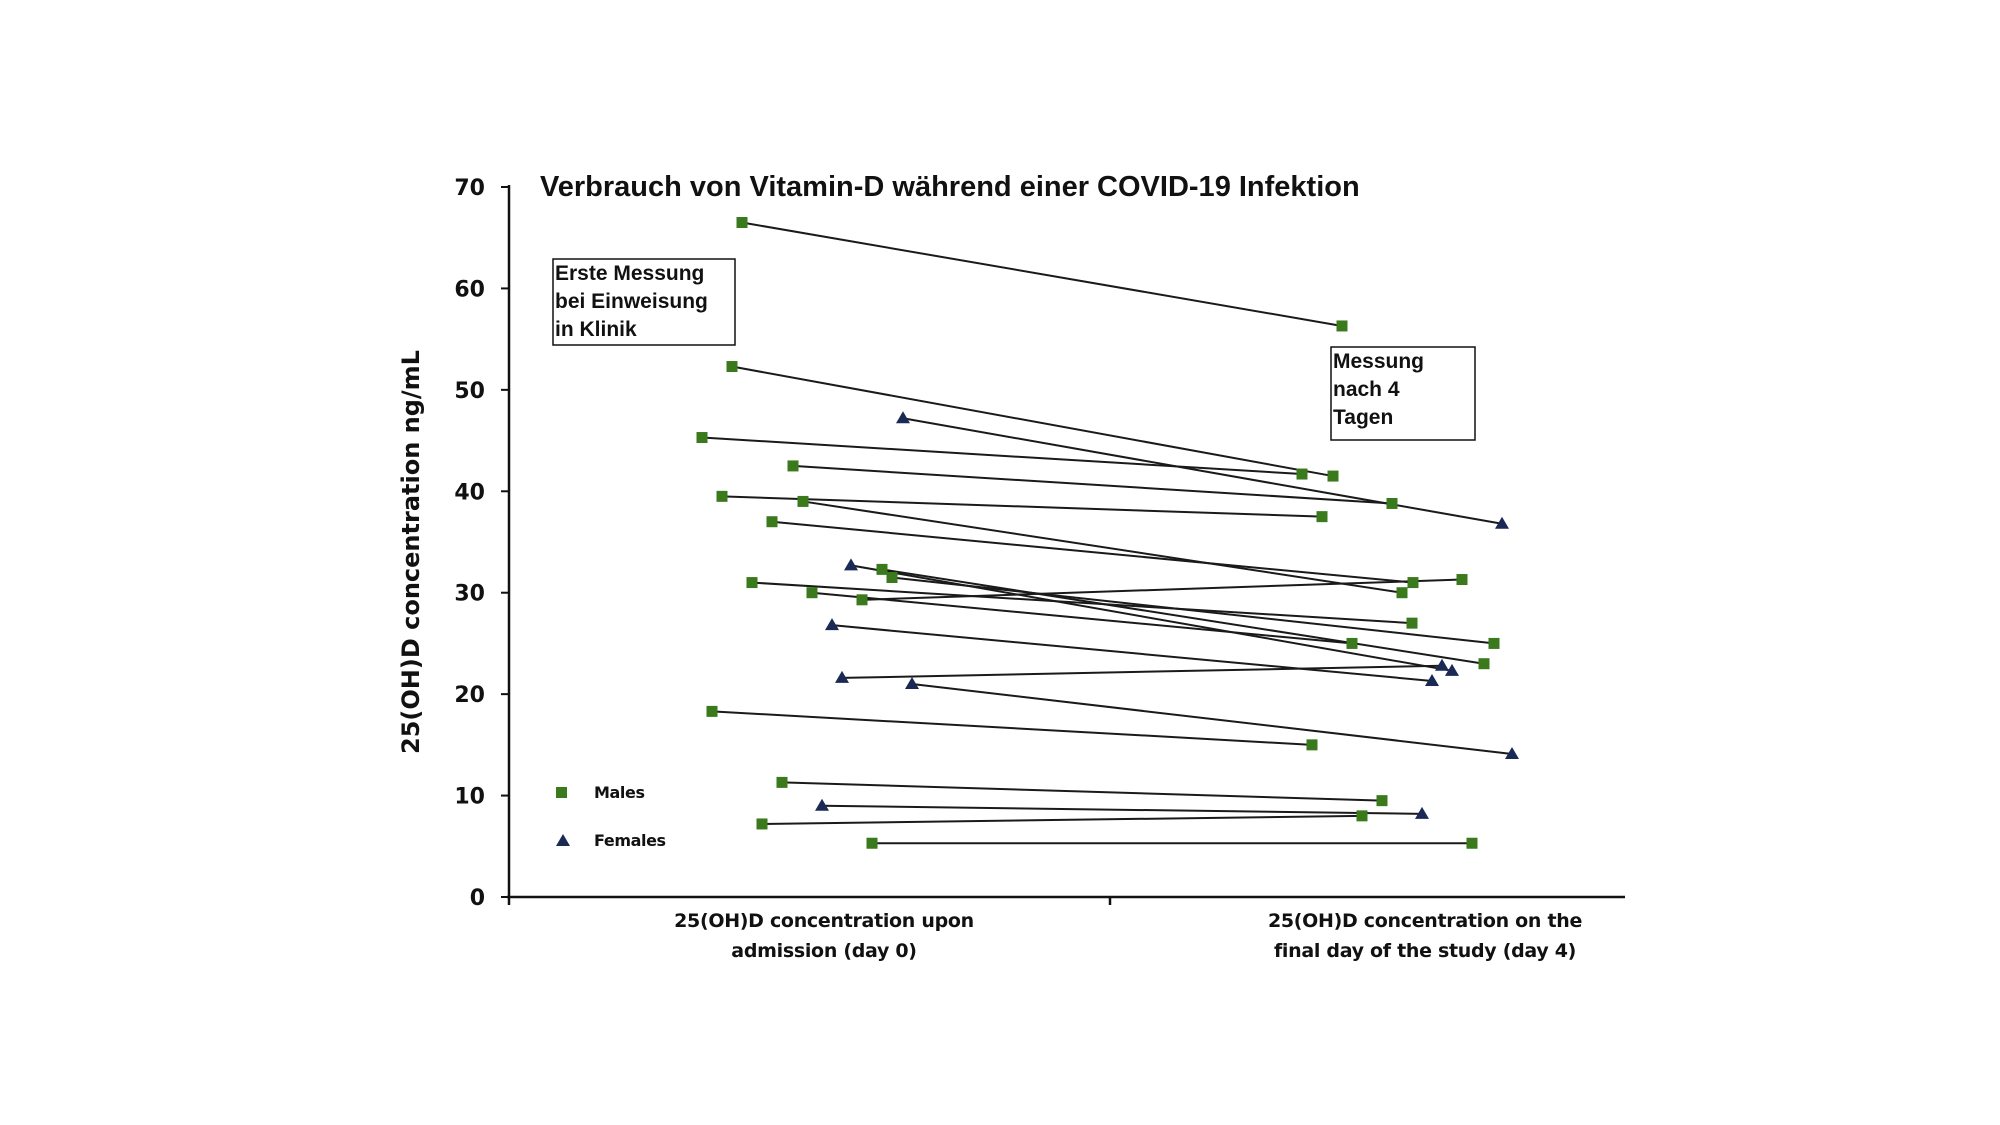 This screenshot has width=2000, height=1125. I want to click on x-category-label: admission (day 0), so click(823, 951).